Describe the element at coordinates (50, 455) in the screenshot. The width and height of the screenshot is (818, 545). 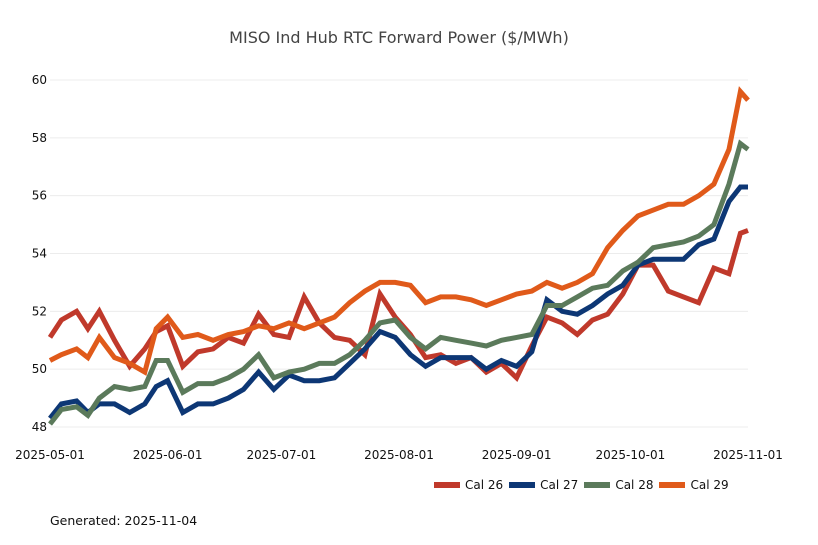
I see `x-tick-label: 2025-05-01` at that location.